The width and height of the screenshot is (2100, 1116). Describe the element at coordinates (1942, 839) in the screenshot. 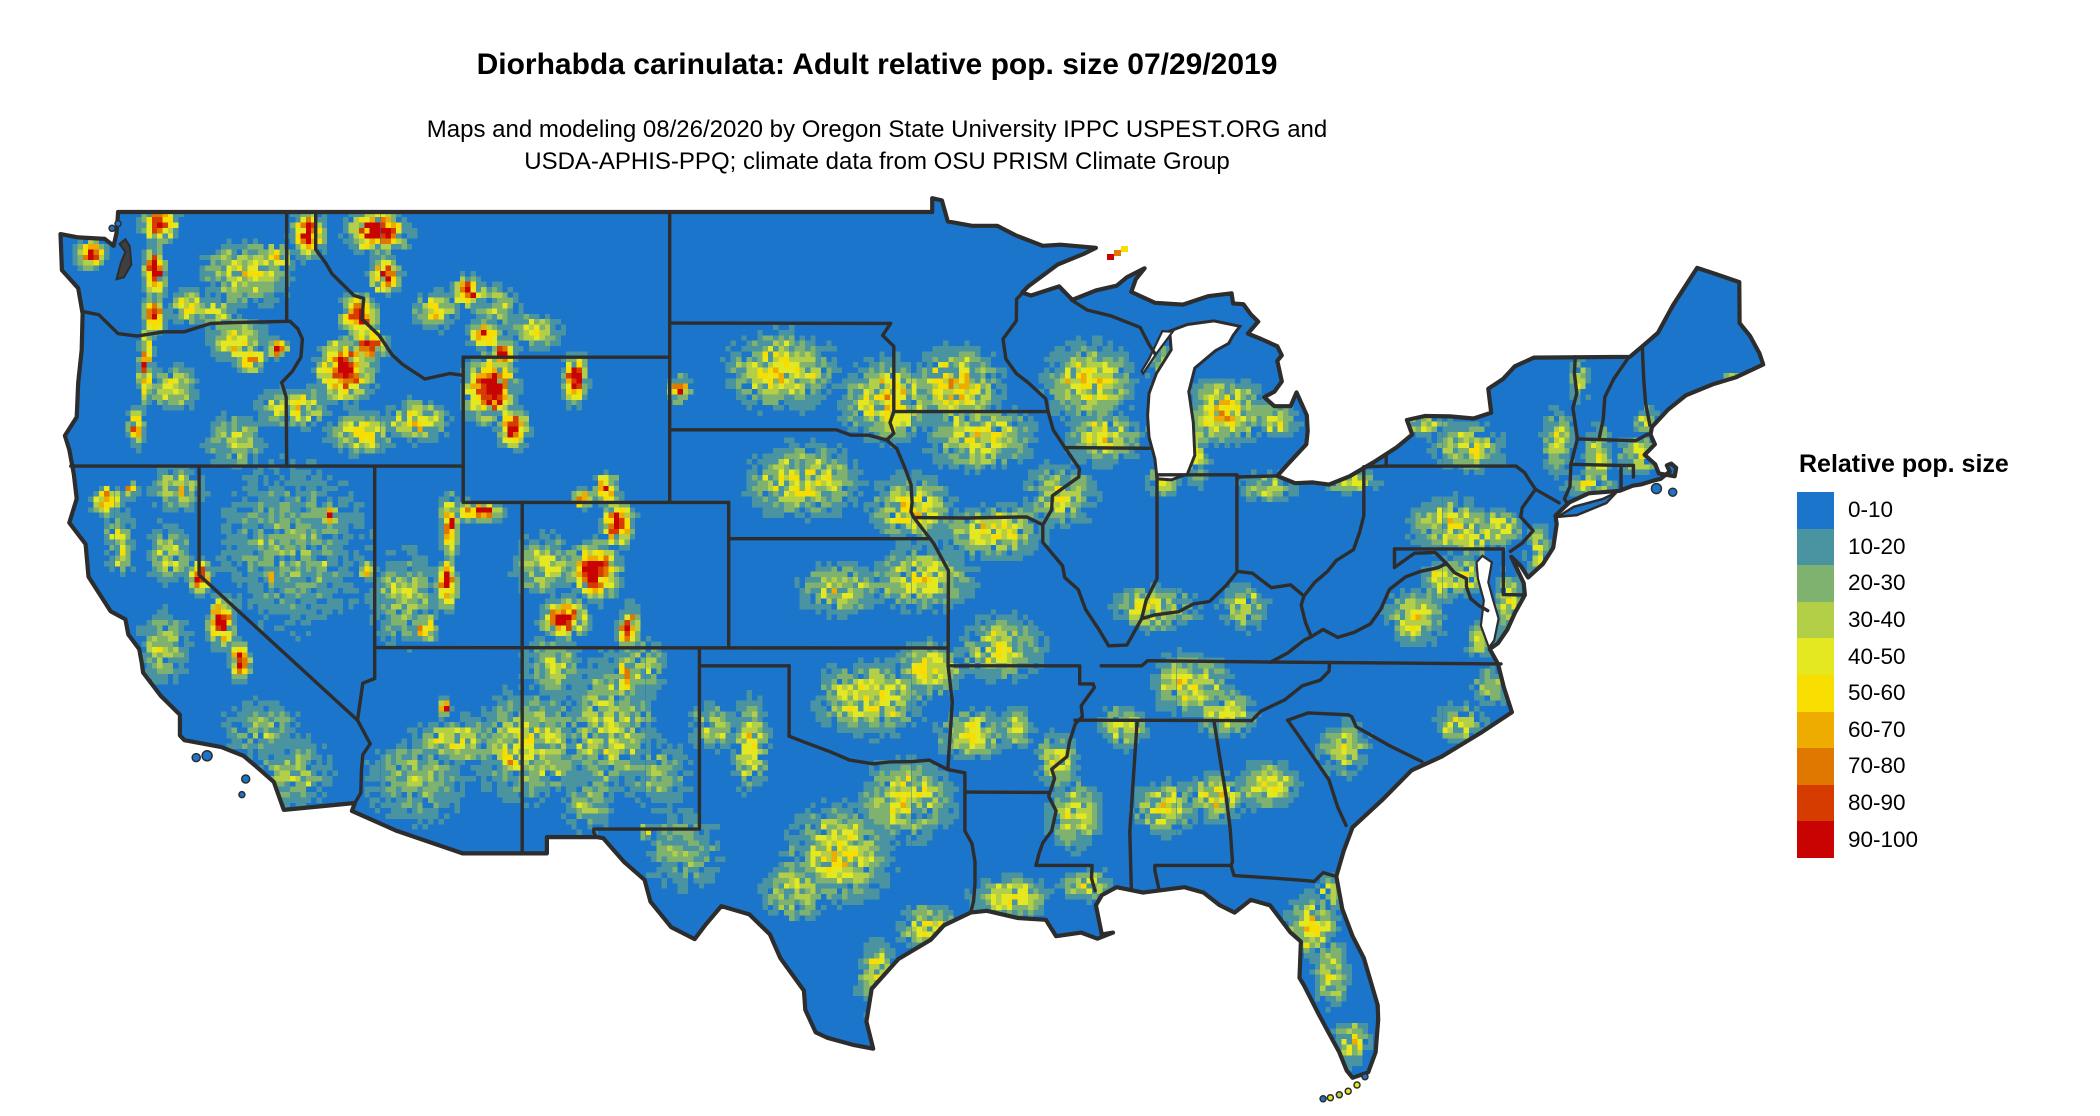

I see `legend-row-90-100: 90-100` at that location.